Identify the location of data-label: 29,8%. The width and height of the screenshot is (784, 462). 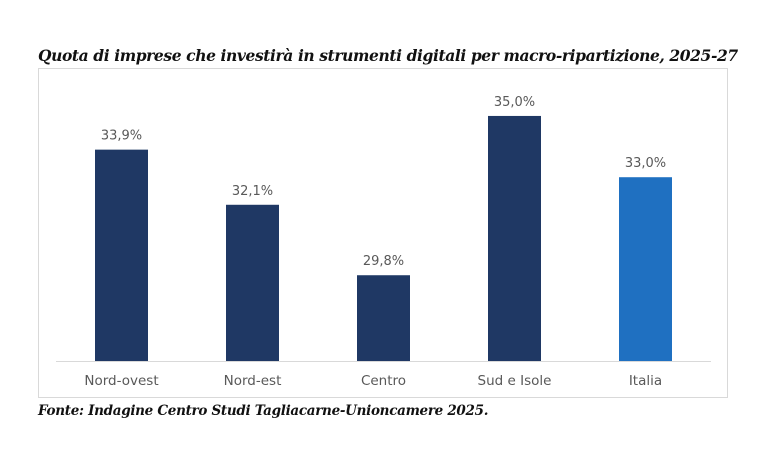
(383, 261).